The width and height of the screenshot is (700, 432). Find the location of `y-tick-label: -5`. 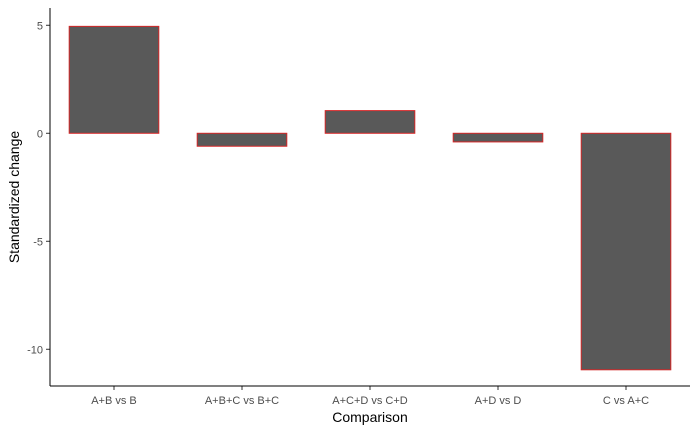

y-tick-label: -5 is located at coordinates (38, 242).